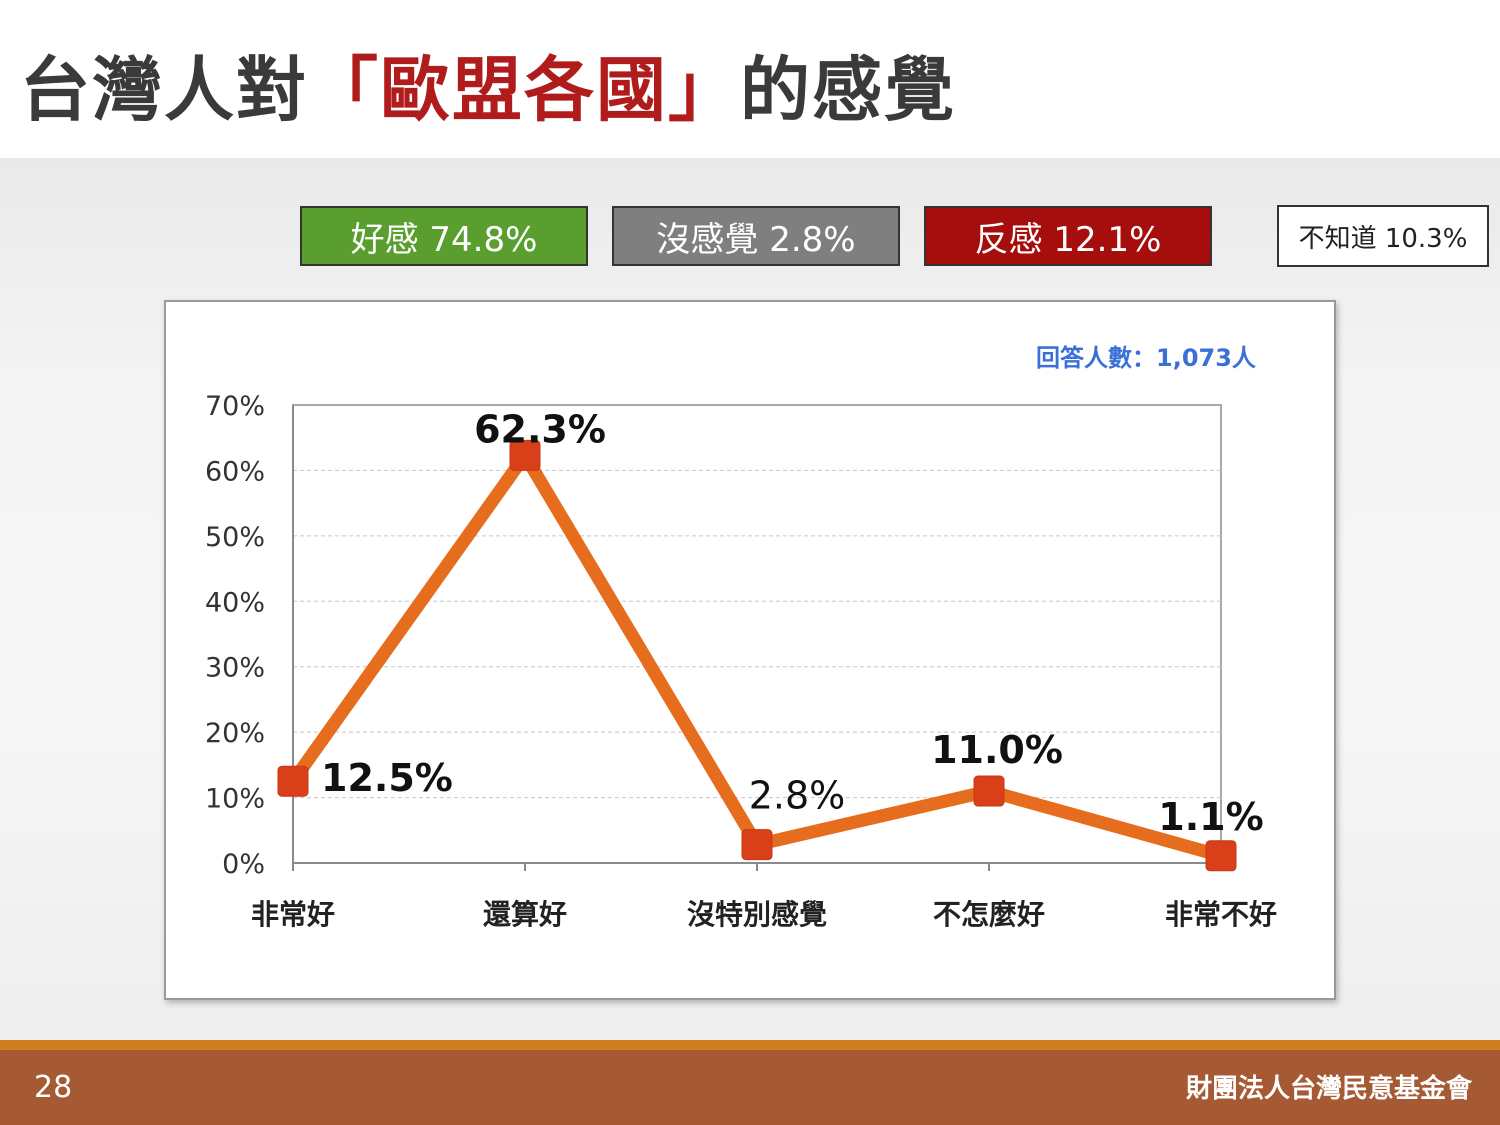  I want to click on x-category-label: 不怎麼好, so click(989, 914).